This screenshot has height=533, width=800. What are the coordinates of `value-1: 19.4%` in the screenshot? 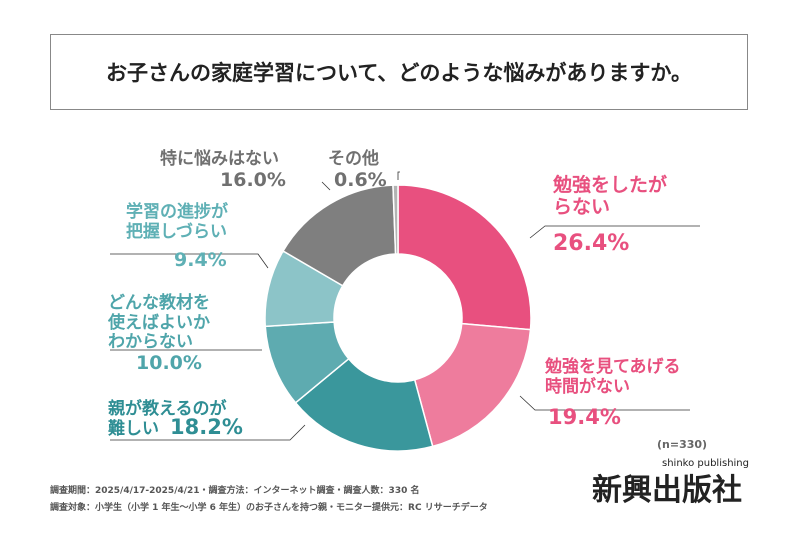 It's located at (584, 417).